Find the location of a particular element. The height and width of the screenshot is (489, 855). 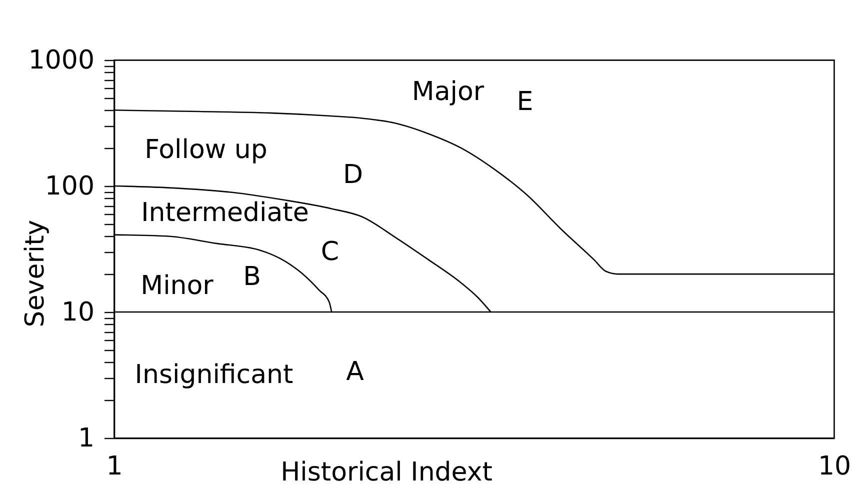

annotation: Insignificant is located at coordinates (214, 375).